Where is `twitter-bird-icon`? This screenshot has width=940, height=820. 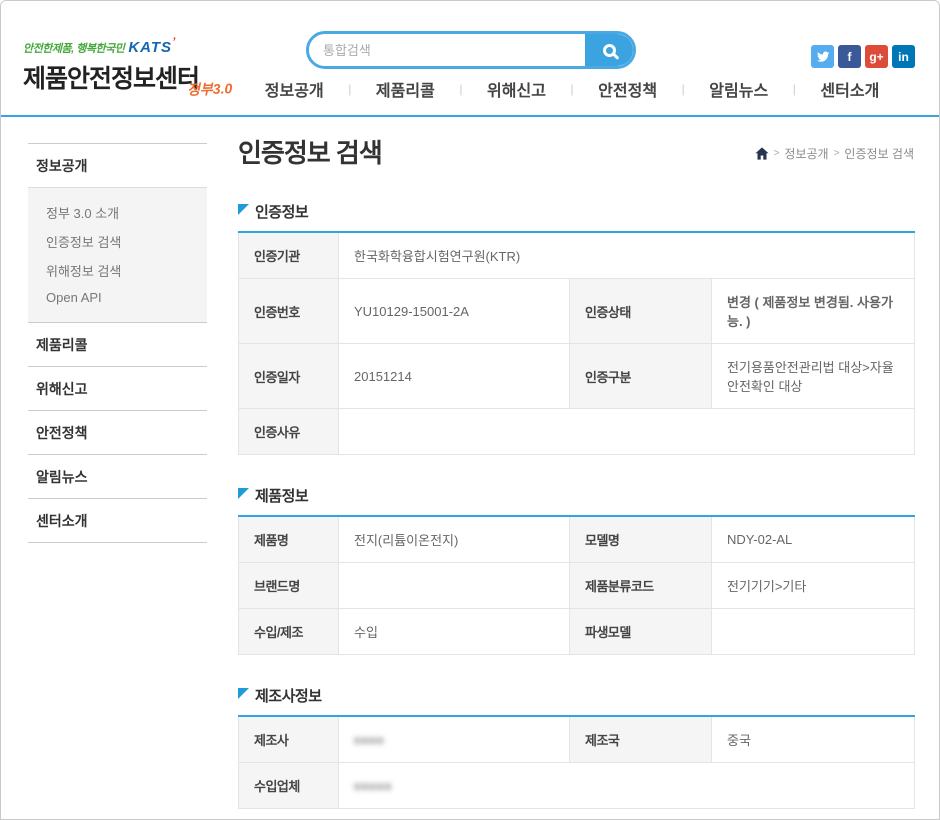
twitter-bird-icon is located at coordinates (822, 56).